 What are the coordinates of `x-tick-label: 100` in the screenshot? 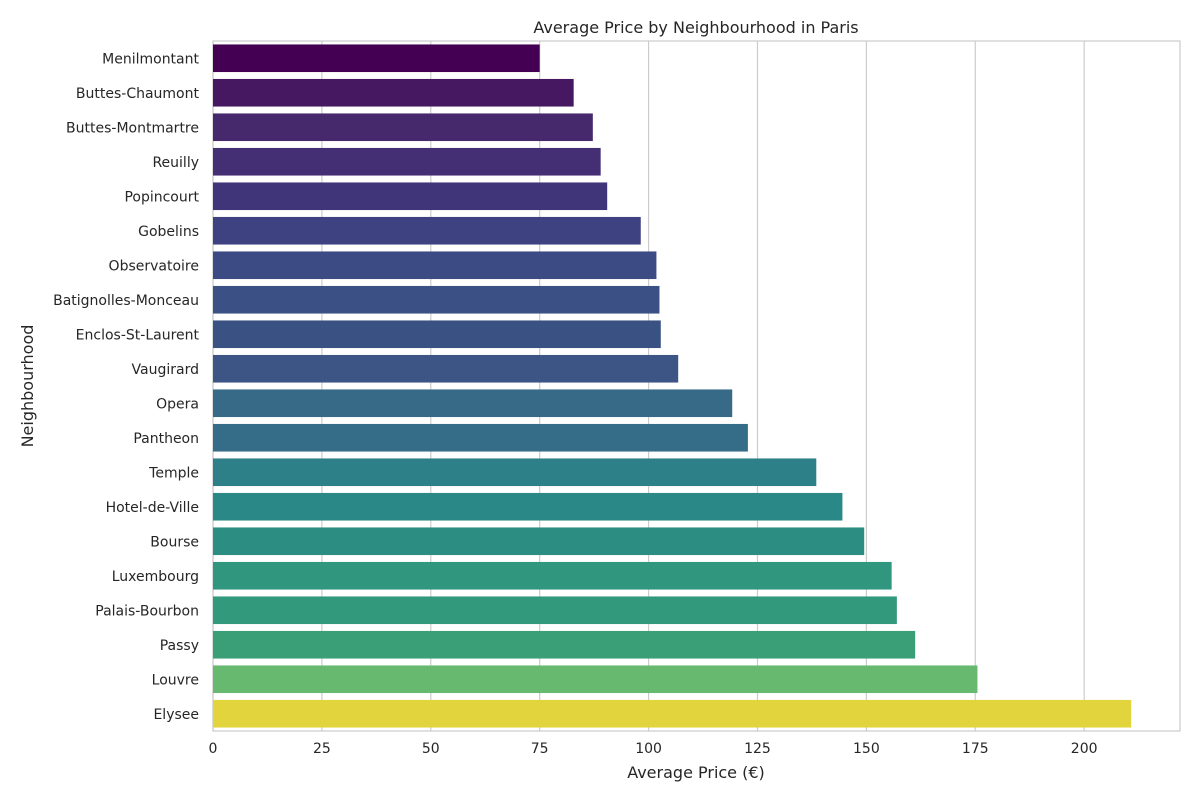 It's located at (648, 749).